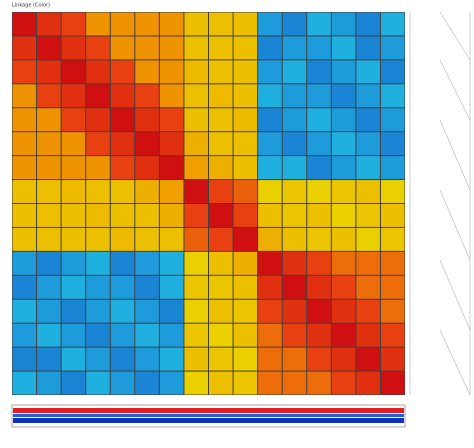 Image resolution: width=474 pixels, height=448 pixels. What do you see at coordinates (208, 416) in the screenshot?
I see `track` at bounding box center [208, 416].